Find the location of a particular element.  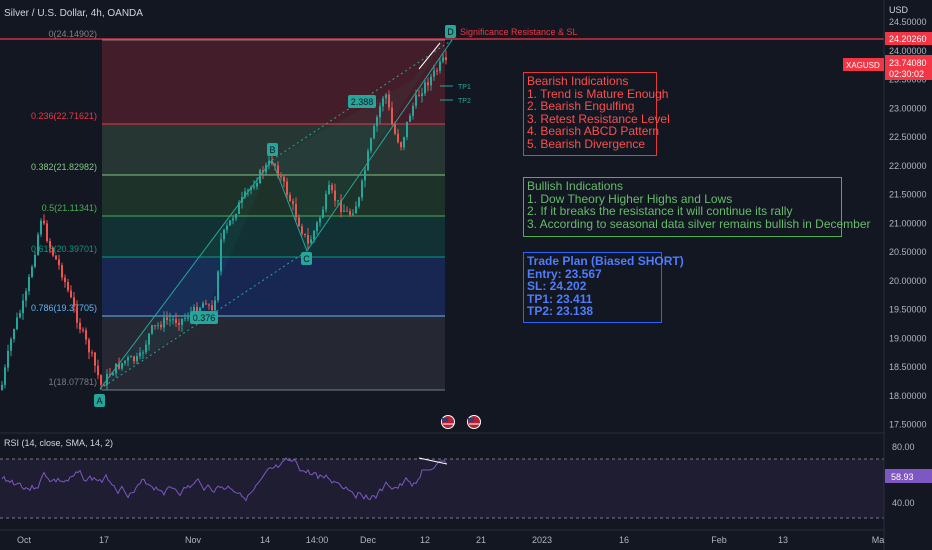

abcd-diagonal-bd is located at coordinates (362, 100).